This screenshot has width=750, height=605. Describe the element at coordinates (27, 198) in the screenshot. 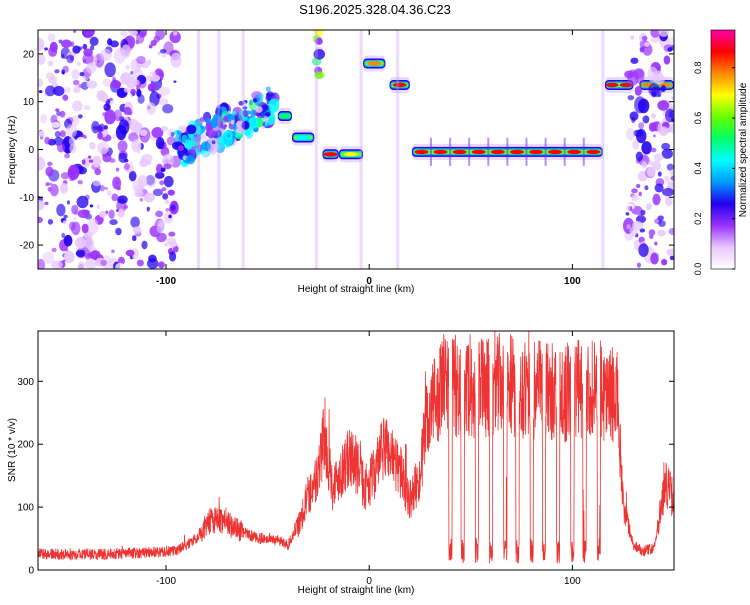

I see `y-tick-label: -10` at that location.